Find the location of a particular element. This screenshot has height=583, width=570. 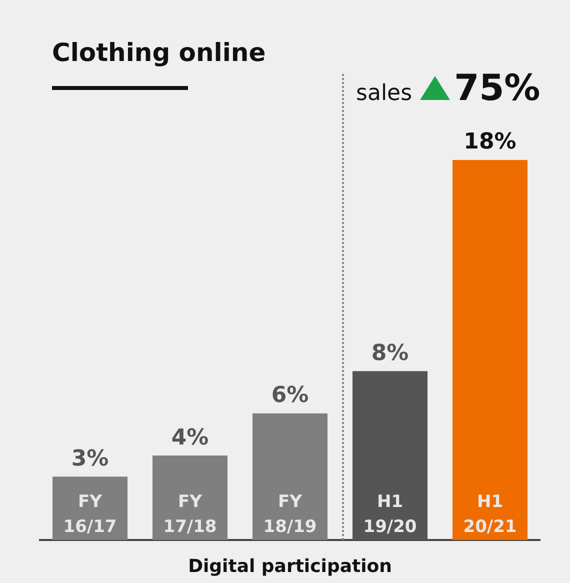

chart-title: Clothing online is located at coordinates (159, 52).